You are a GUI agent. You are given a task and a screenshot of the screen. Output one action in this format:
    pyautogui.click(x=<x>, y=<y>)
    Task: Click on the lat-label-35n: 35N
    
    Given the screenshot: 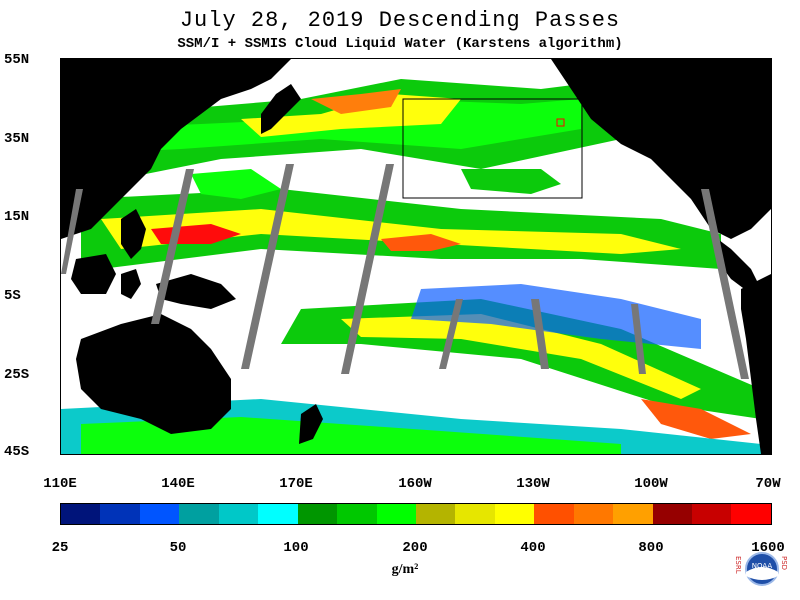 What is the action you would take?
    pyautogui.click(x=17, y=139)
    